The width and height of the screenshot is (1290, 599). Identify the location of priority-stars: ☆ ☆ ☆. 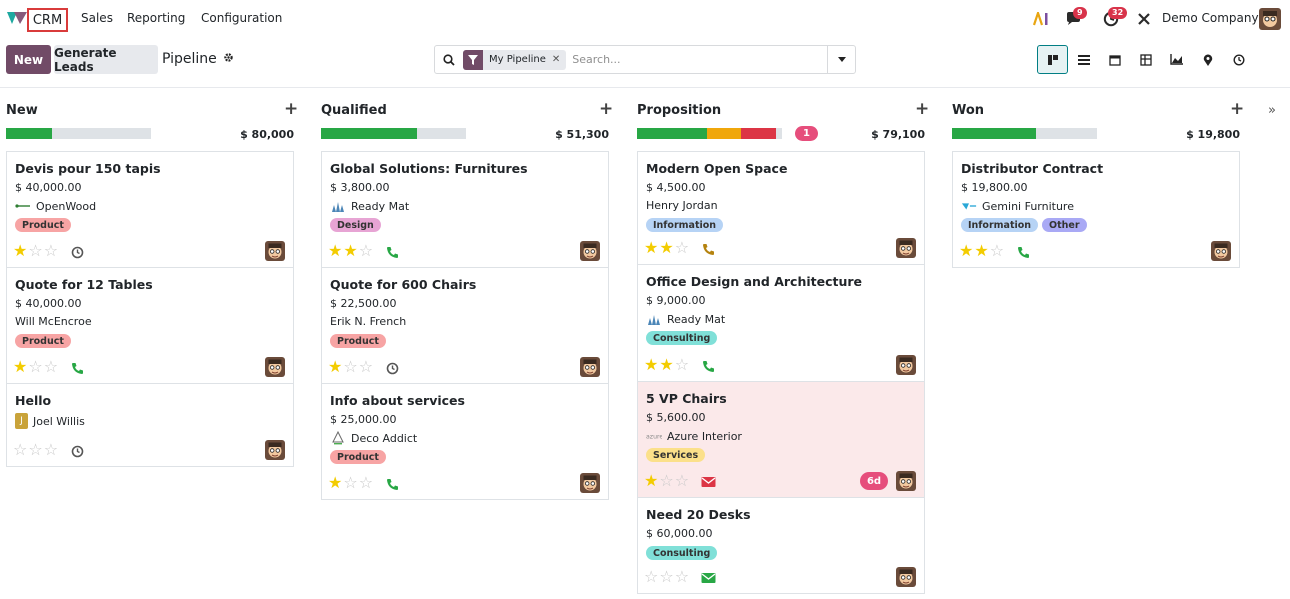
(35, 450).